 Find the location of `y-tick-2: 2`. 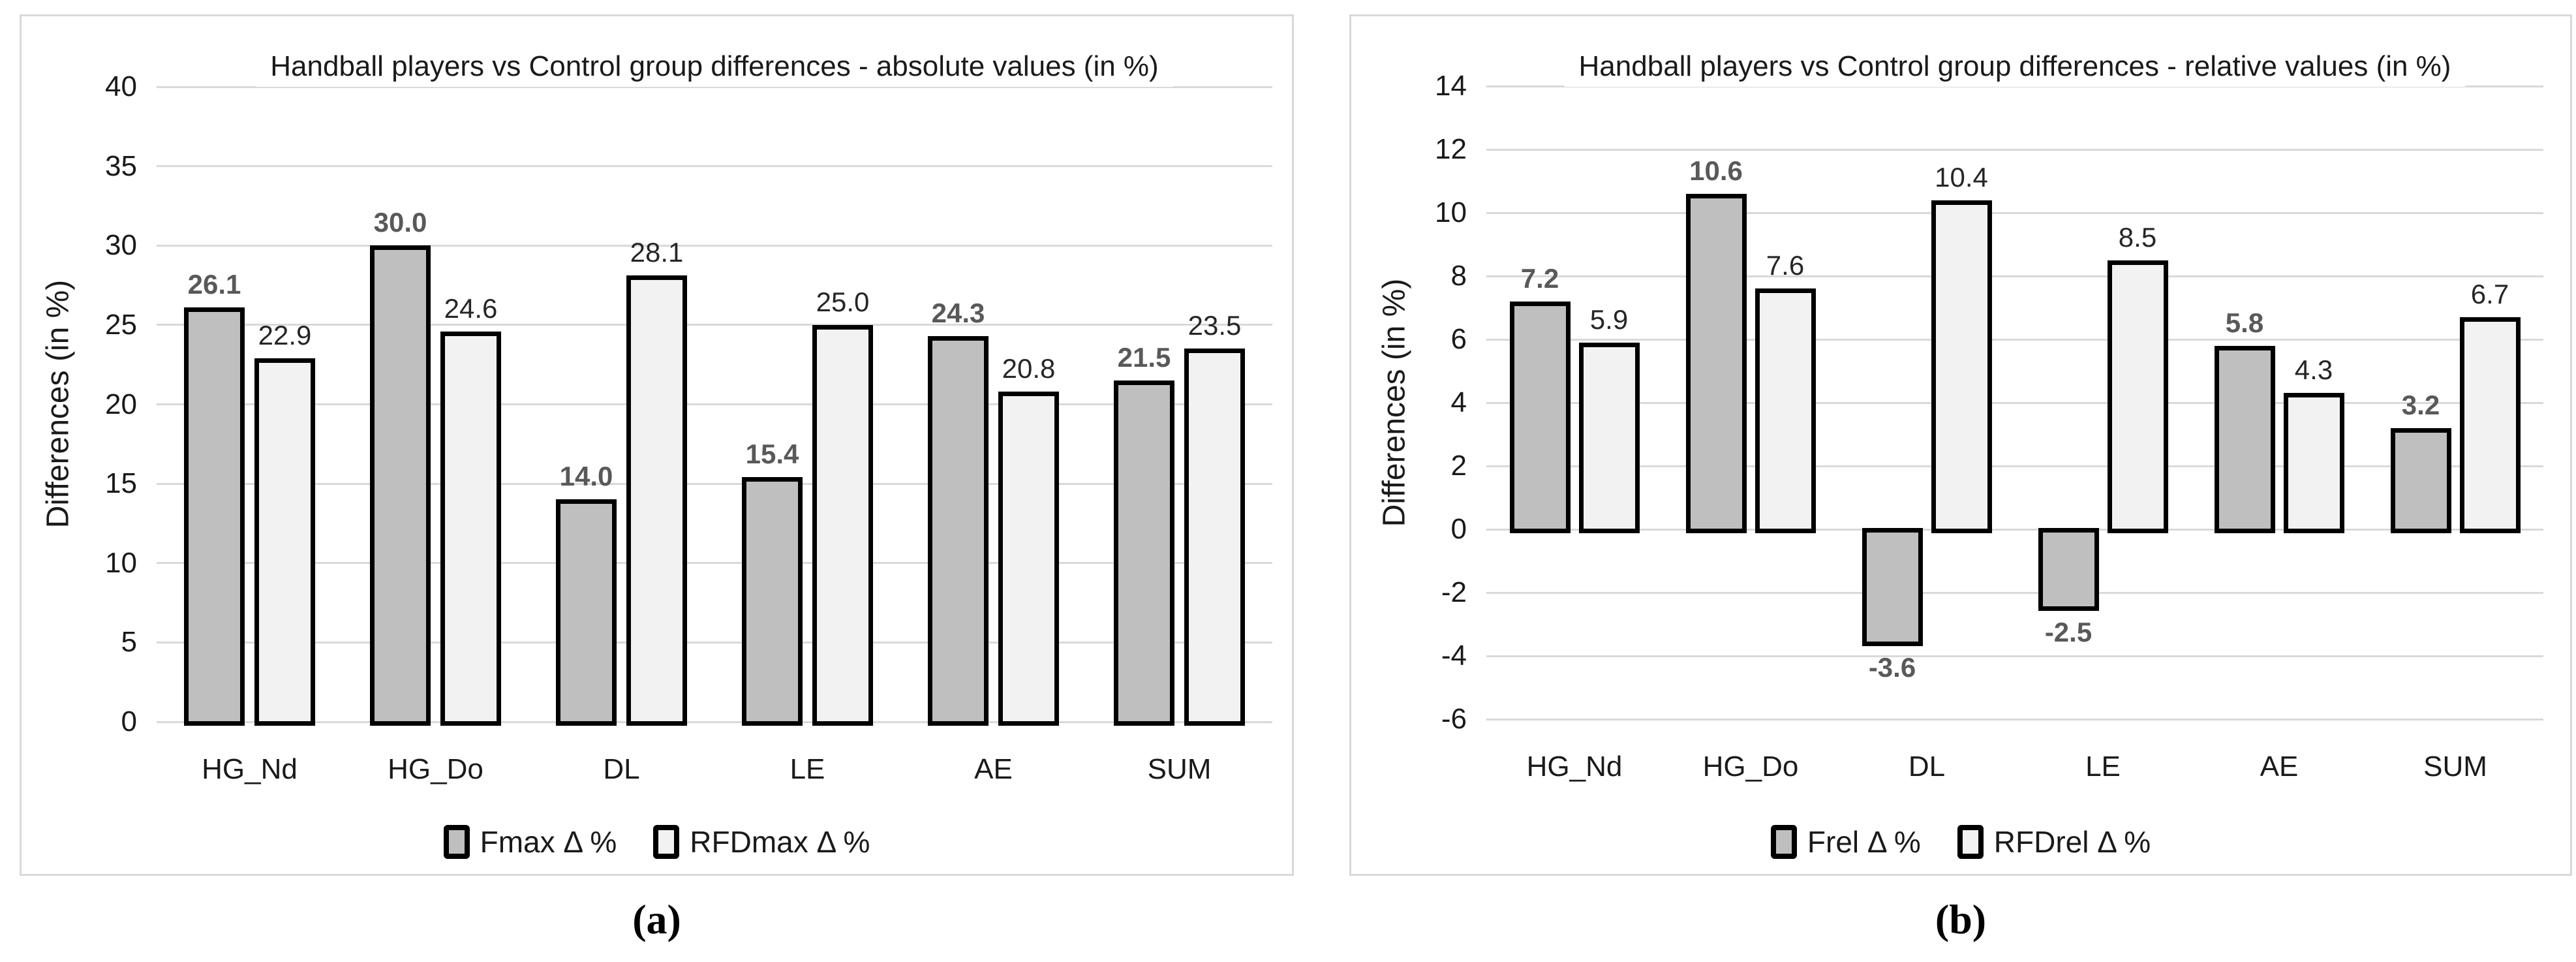

y-tick-2: 2 is located at coordinates (1458, 466).